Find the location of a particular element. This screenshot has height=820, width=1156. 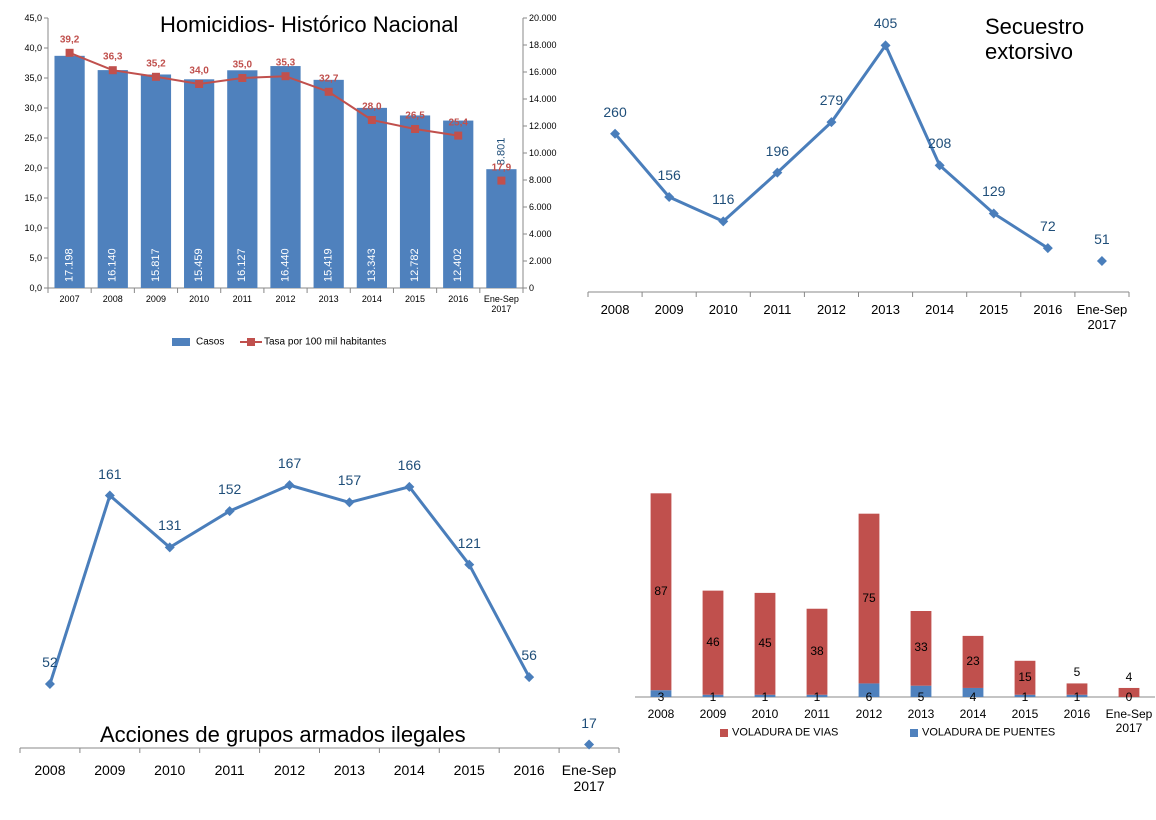

chart-title: Homicidios- Histórico Nacional is located at coordinates (309, 24).